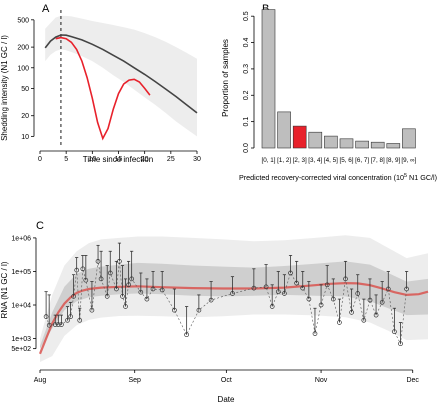 The height and width of the screenshot is (406, 440). I want to click on panel-a-xtick-label: 25, so click(171, 159).